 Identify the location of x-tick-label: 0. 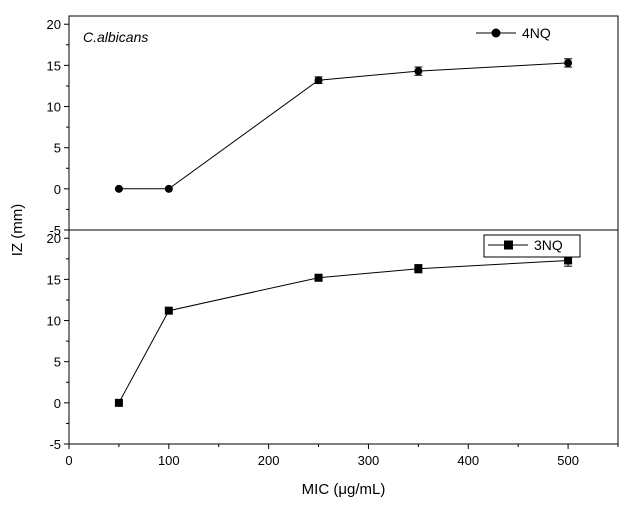
(68, 460).